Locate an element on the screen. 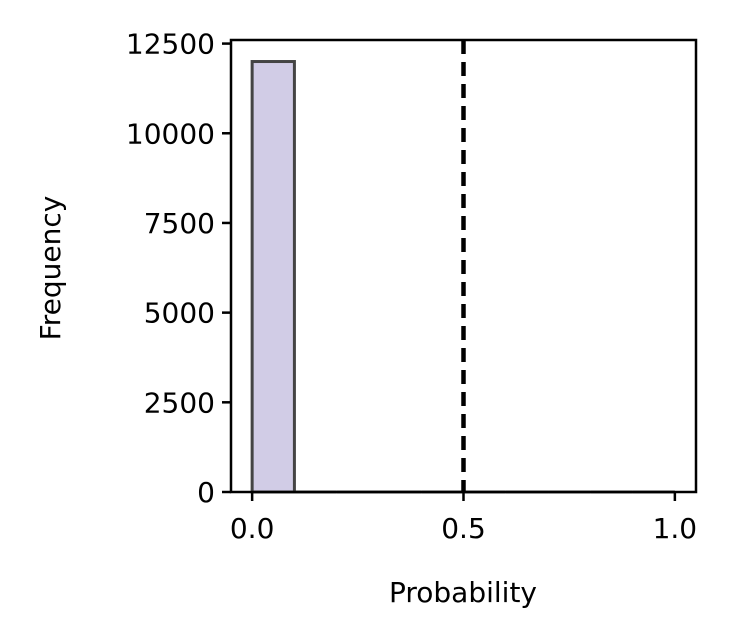 This screenshot has width=734, height=640. x-tick-label: 0.0 is located at coordinates (252, 528).